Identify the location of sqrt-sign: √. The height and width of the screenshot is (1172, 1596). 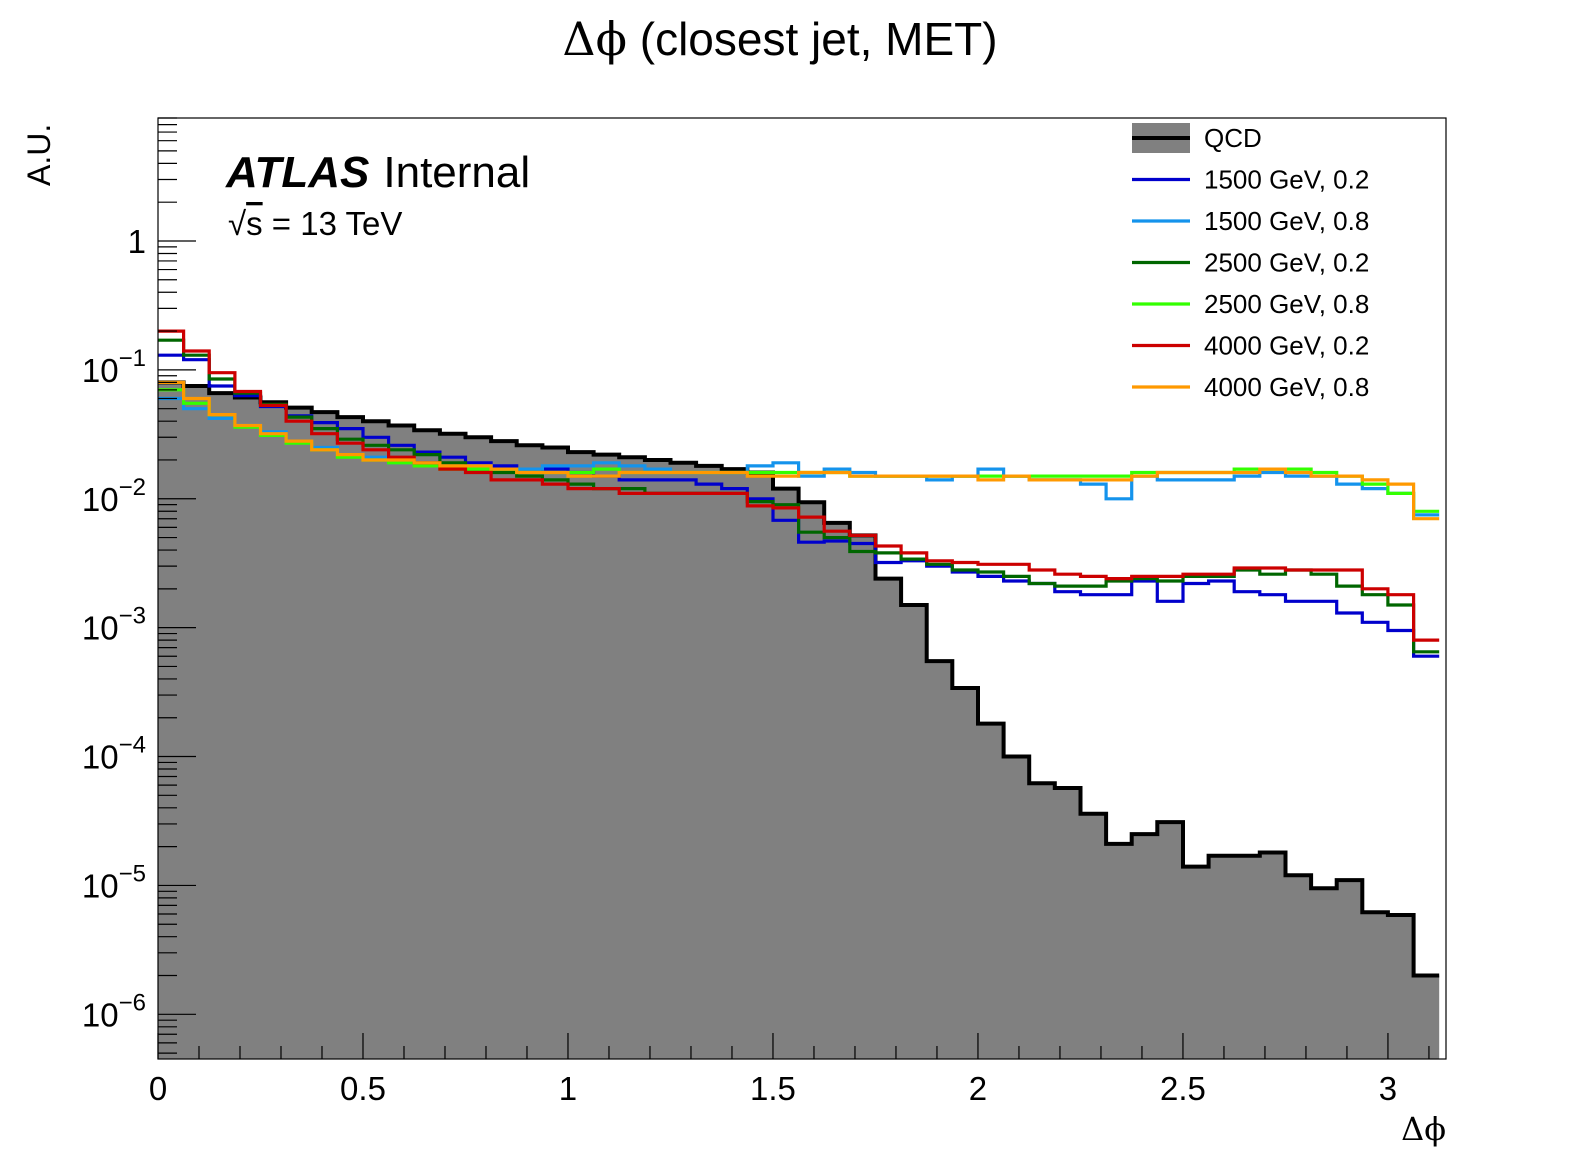
(237, 223).